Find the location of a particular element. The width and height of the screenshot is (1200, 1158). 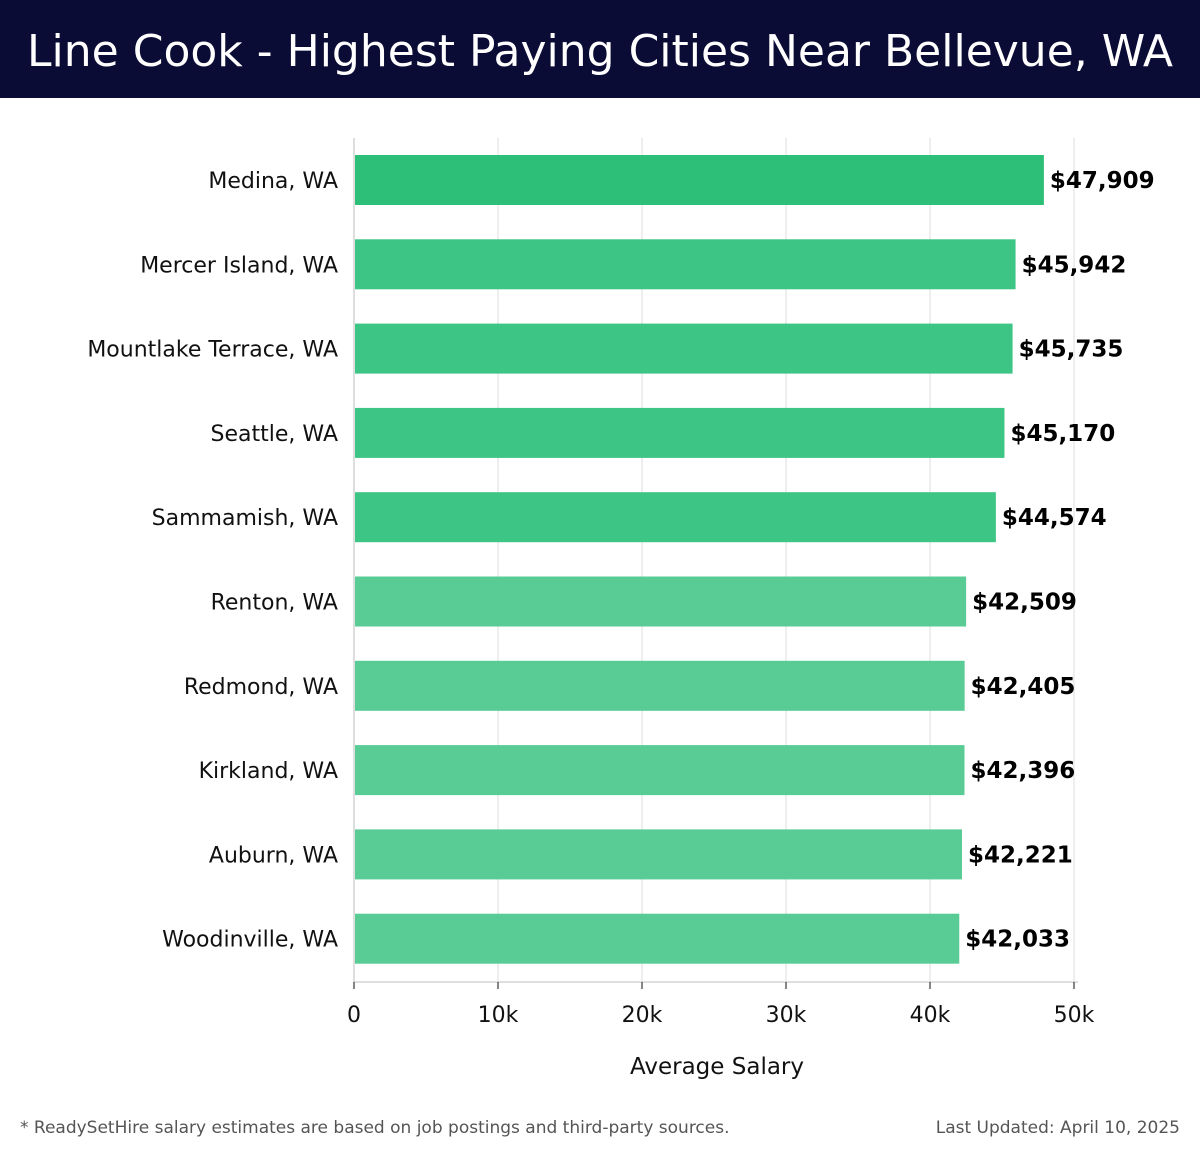

value-label: $45,735 is located at coordinates (1071, 350).